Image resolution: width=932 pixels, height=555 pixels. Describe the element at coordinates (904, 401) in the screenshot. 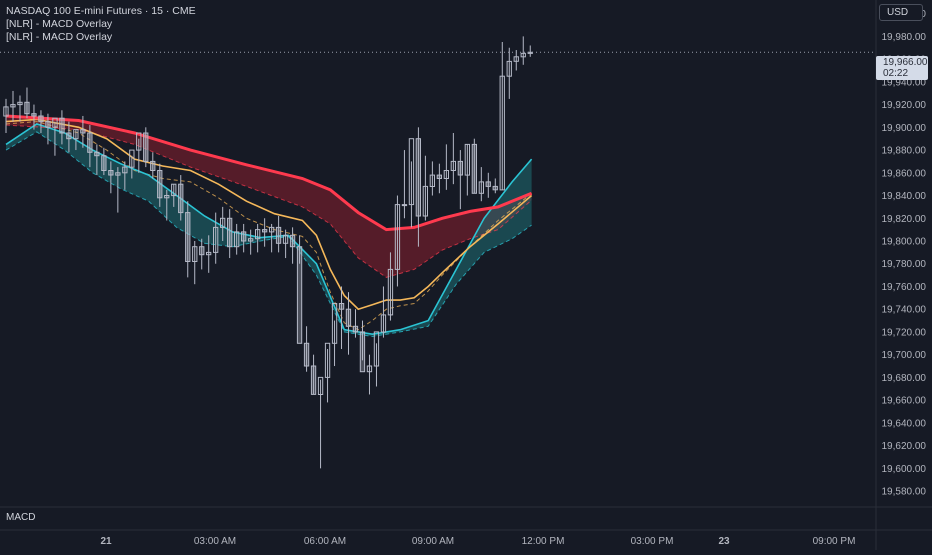

I see `price-tick-label: 19,660.00` at that location.